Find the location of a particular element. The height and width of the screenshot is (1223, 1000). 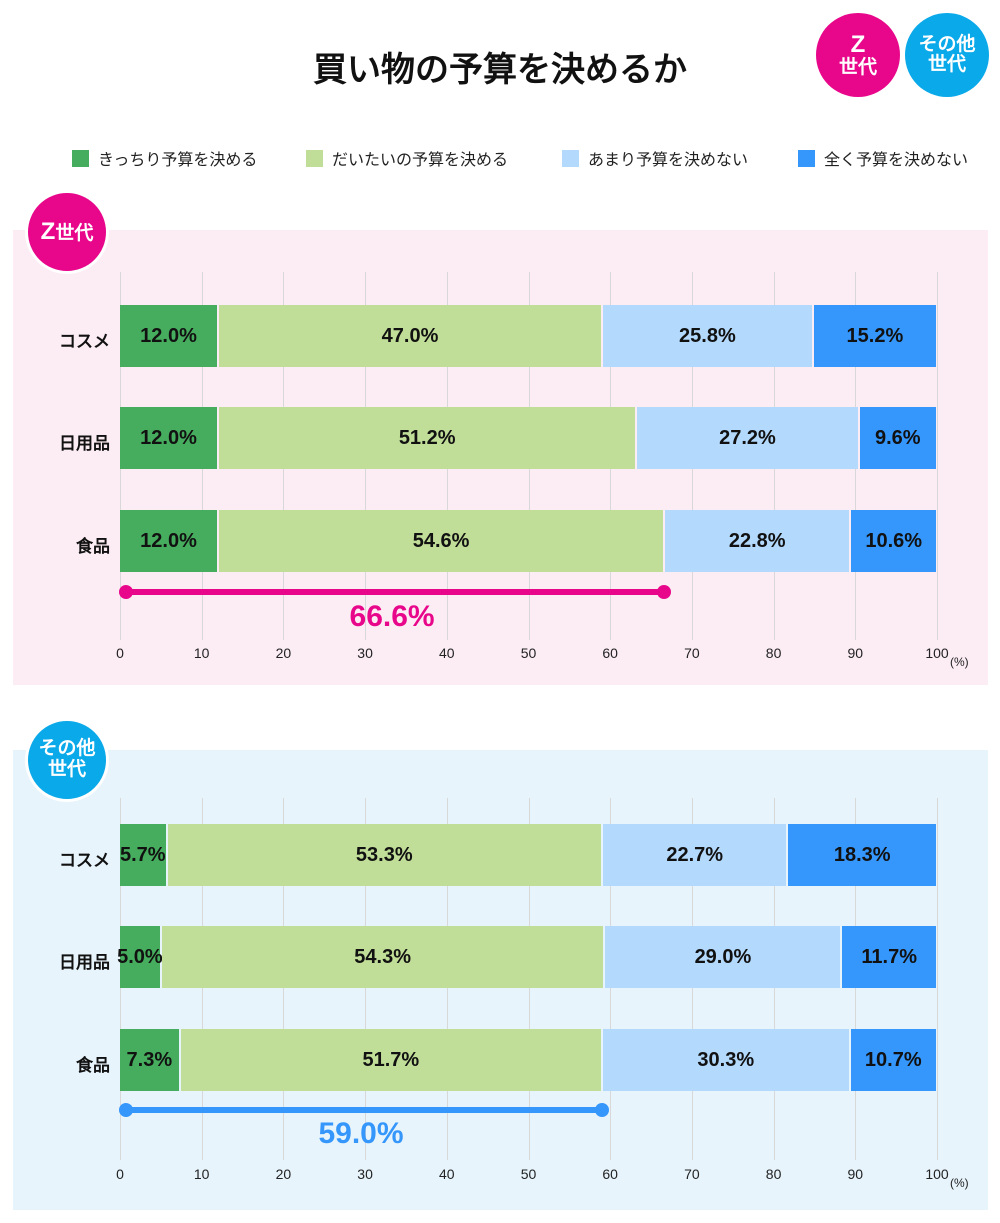

bar-segment: 25.8% is located at coordinates (707, 336).